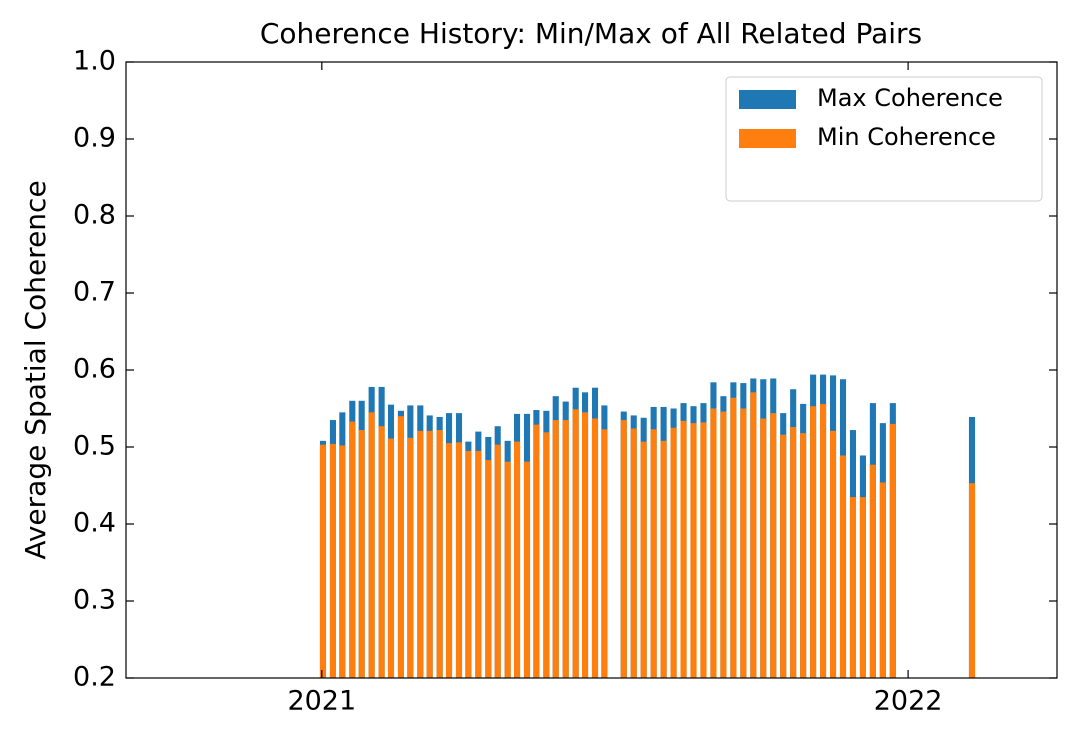  I want to click on y-tick-label: 0.2, so click(94, 677).